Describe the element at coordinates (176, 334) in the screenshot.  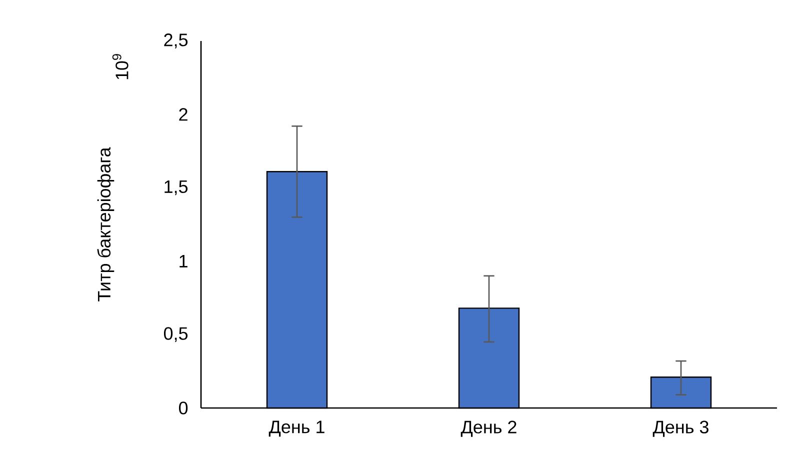
I see `y-tick-label: 0,5` at that location.